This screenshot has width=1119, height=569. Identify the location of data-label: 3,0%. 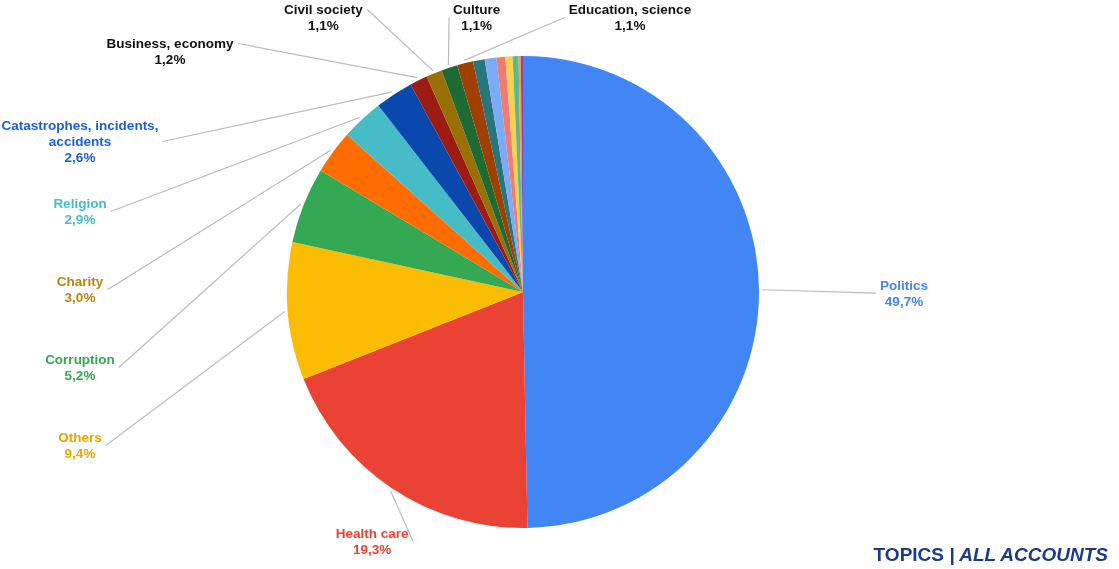
(80, 297).